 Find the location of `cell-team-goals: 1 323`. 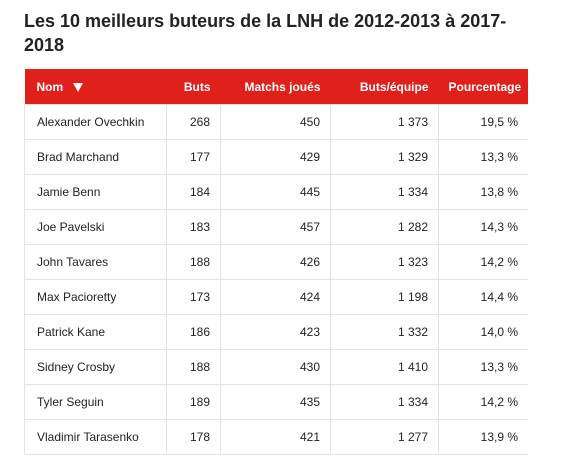

cell-team-goals: 1 323 is located at coordinates (384, 262).